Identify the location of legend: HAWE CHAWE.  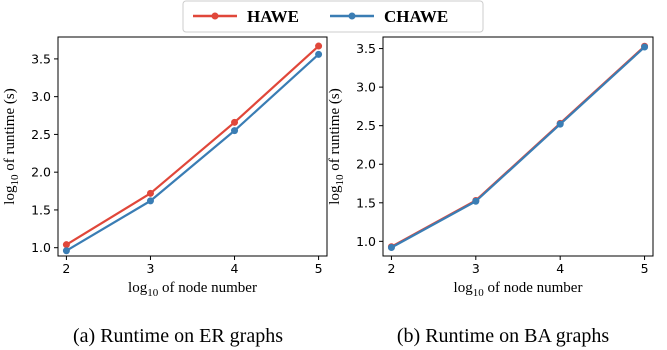
(333, 16).